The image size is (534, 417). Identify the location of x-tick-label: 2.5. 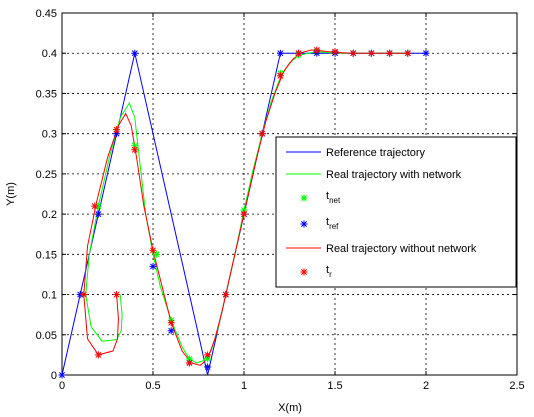
(516, 386).